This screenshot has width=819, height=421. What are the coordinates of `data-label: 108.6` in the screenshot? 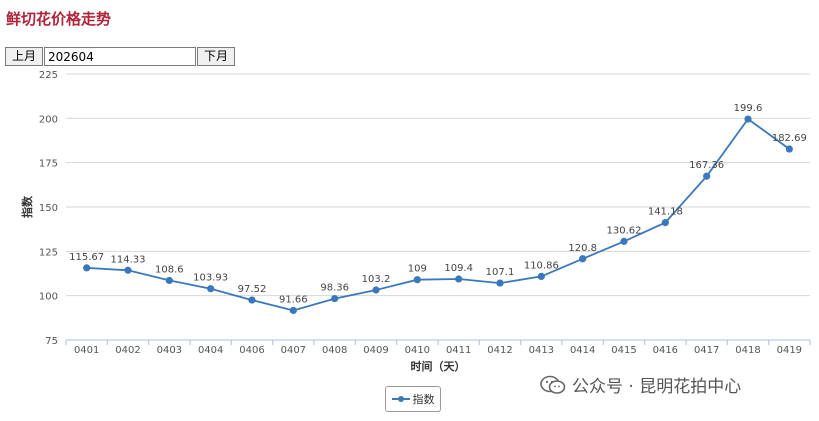 It's located at (169, 269).